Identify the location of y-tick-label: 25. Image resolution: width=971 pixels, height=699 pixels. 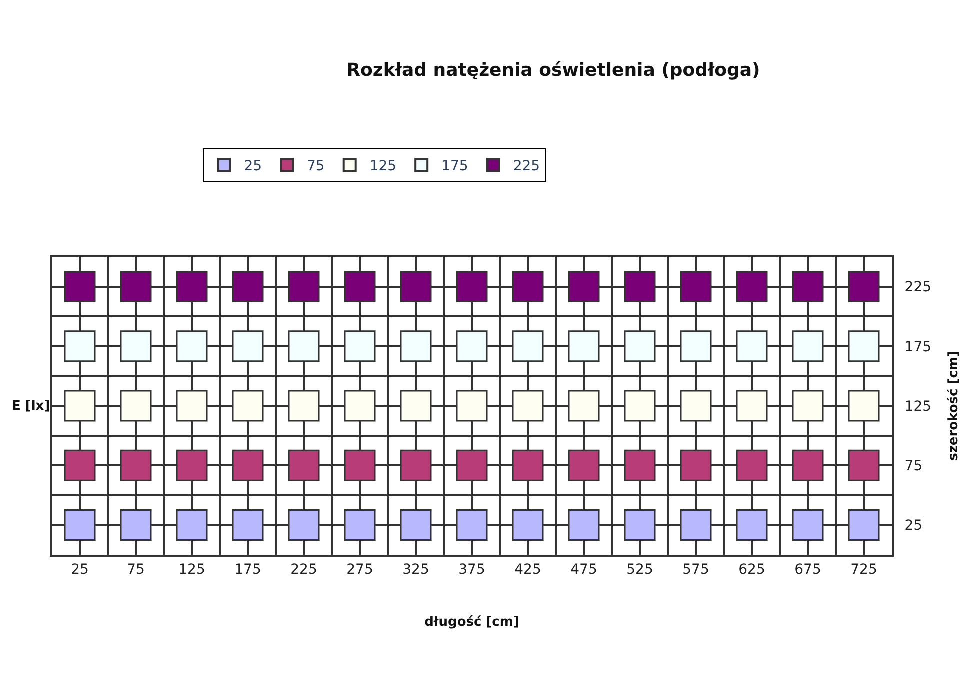
(913, 526).